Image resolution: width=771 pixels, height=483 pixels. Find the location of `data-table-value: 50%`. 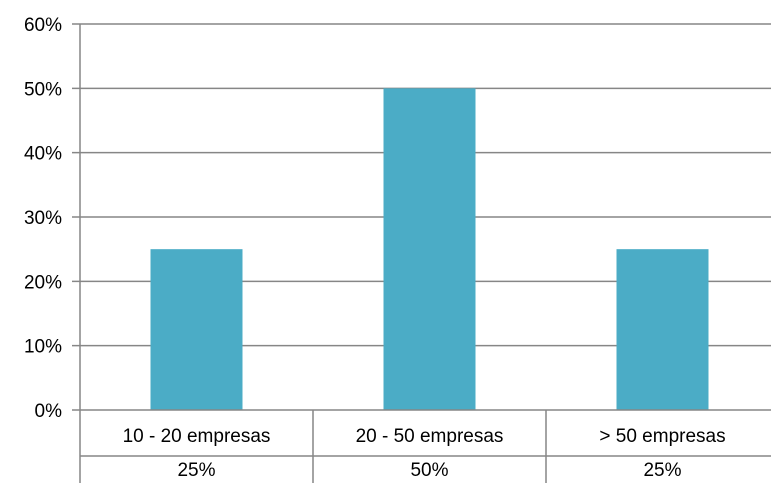

data-table-value: 50% is located at coordinates (429, 470).